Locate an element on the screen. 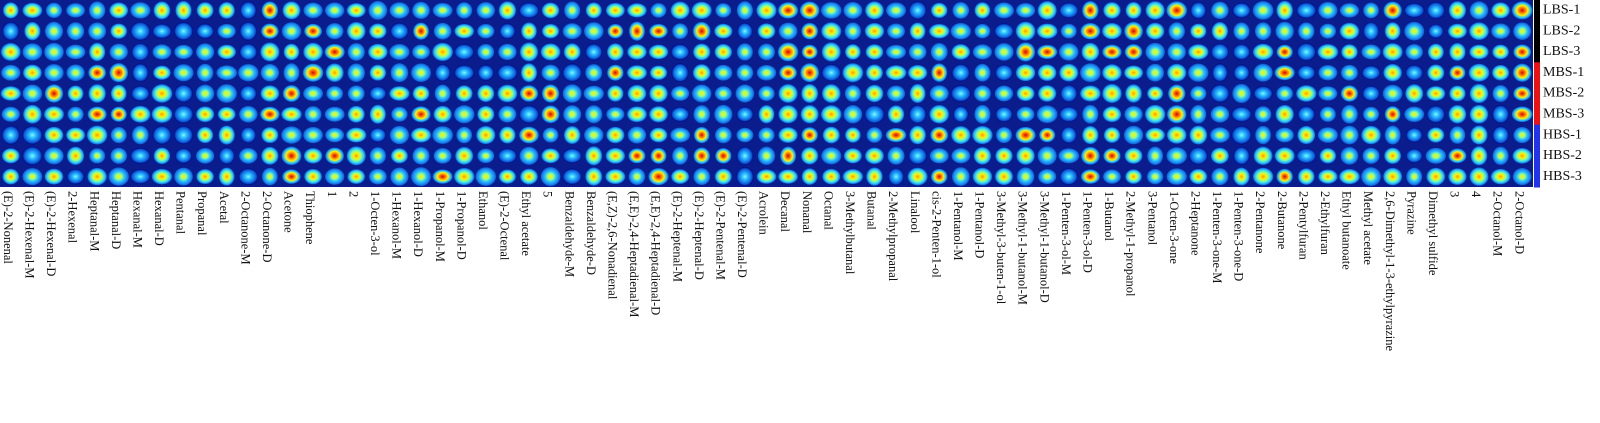 This screenshot has width=1600, height=423. group-color-bars is located at coordinates (1537, 94).